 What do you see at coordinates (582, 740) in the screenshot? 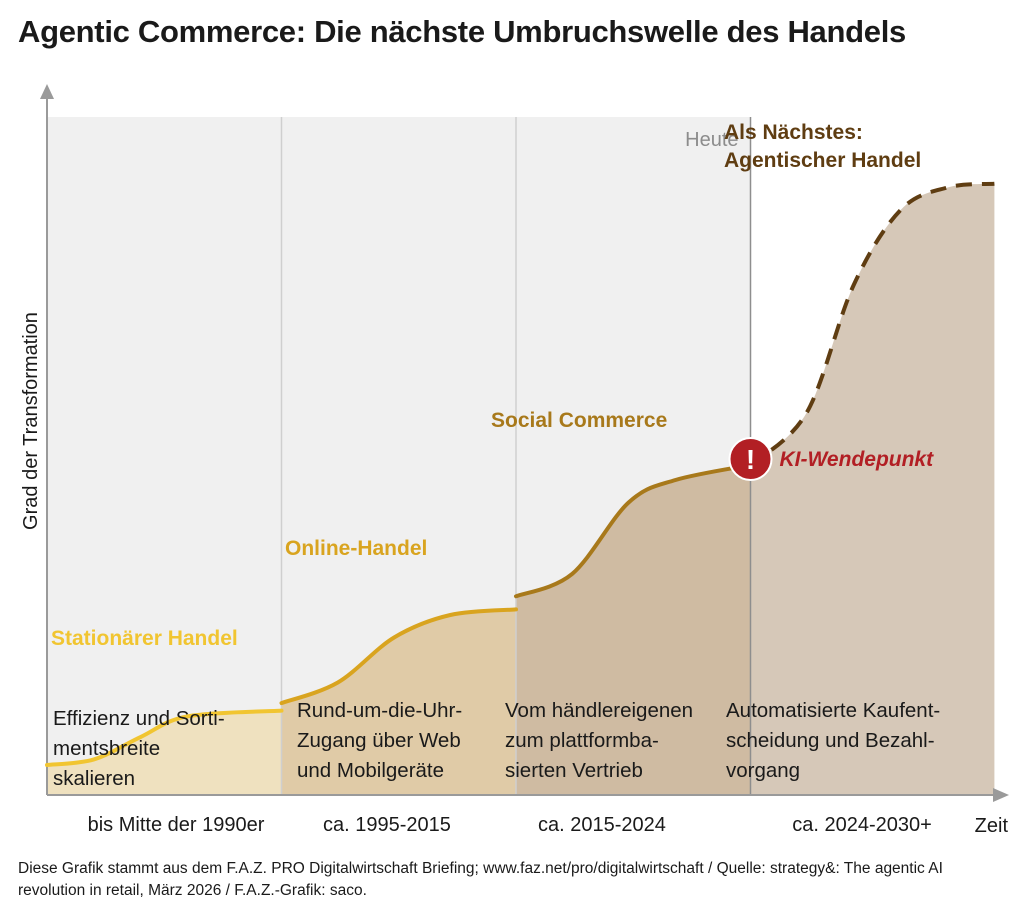
I see `description-social-line-2: zum plattformba-` at bounding box center [582, 740].